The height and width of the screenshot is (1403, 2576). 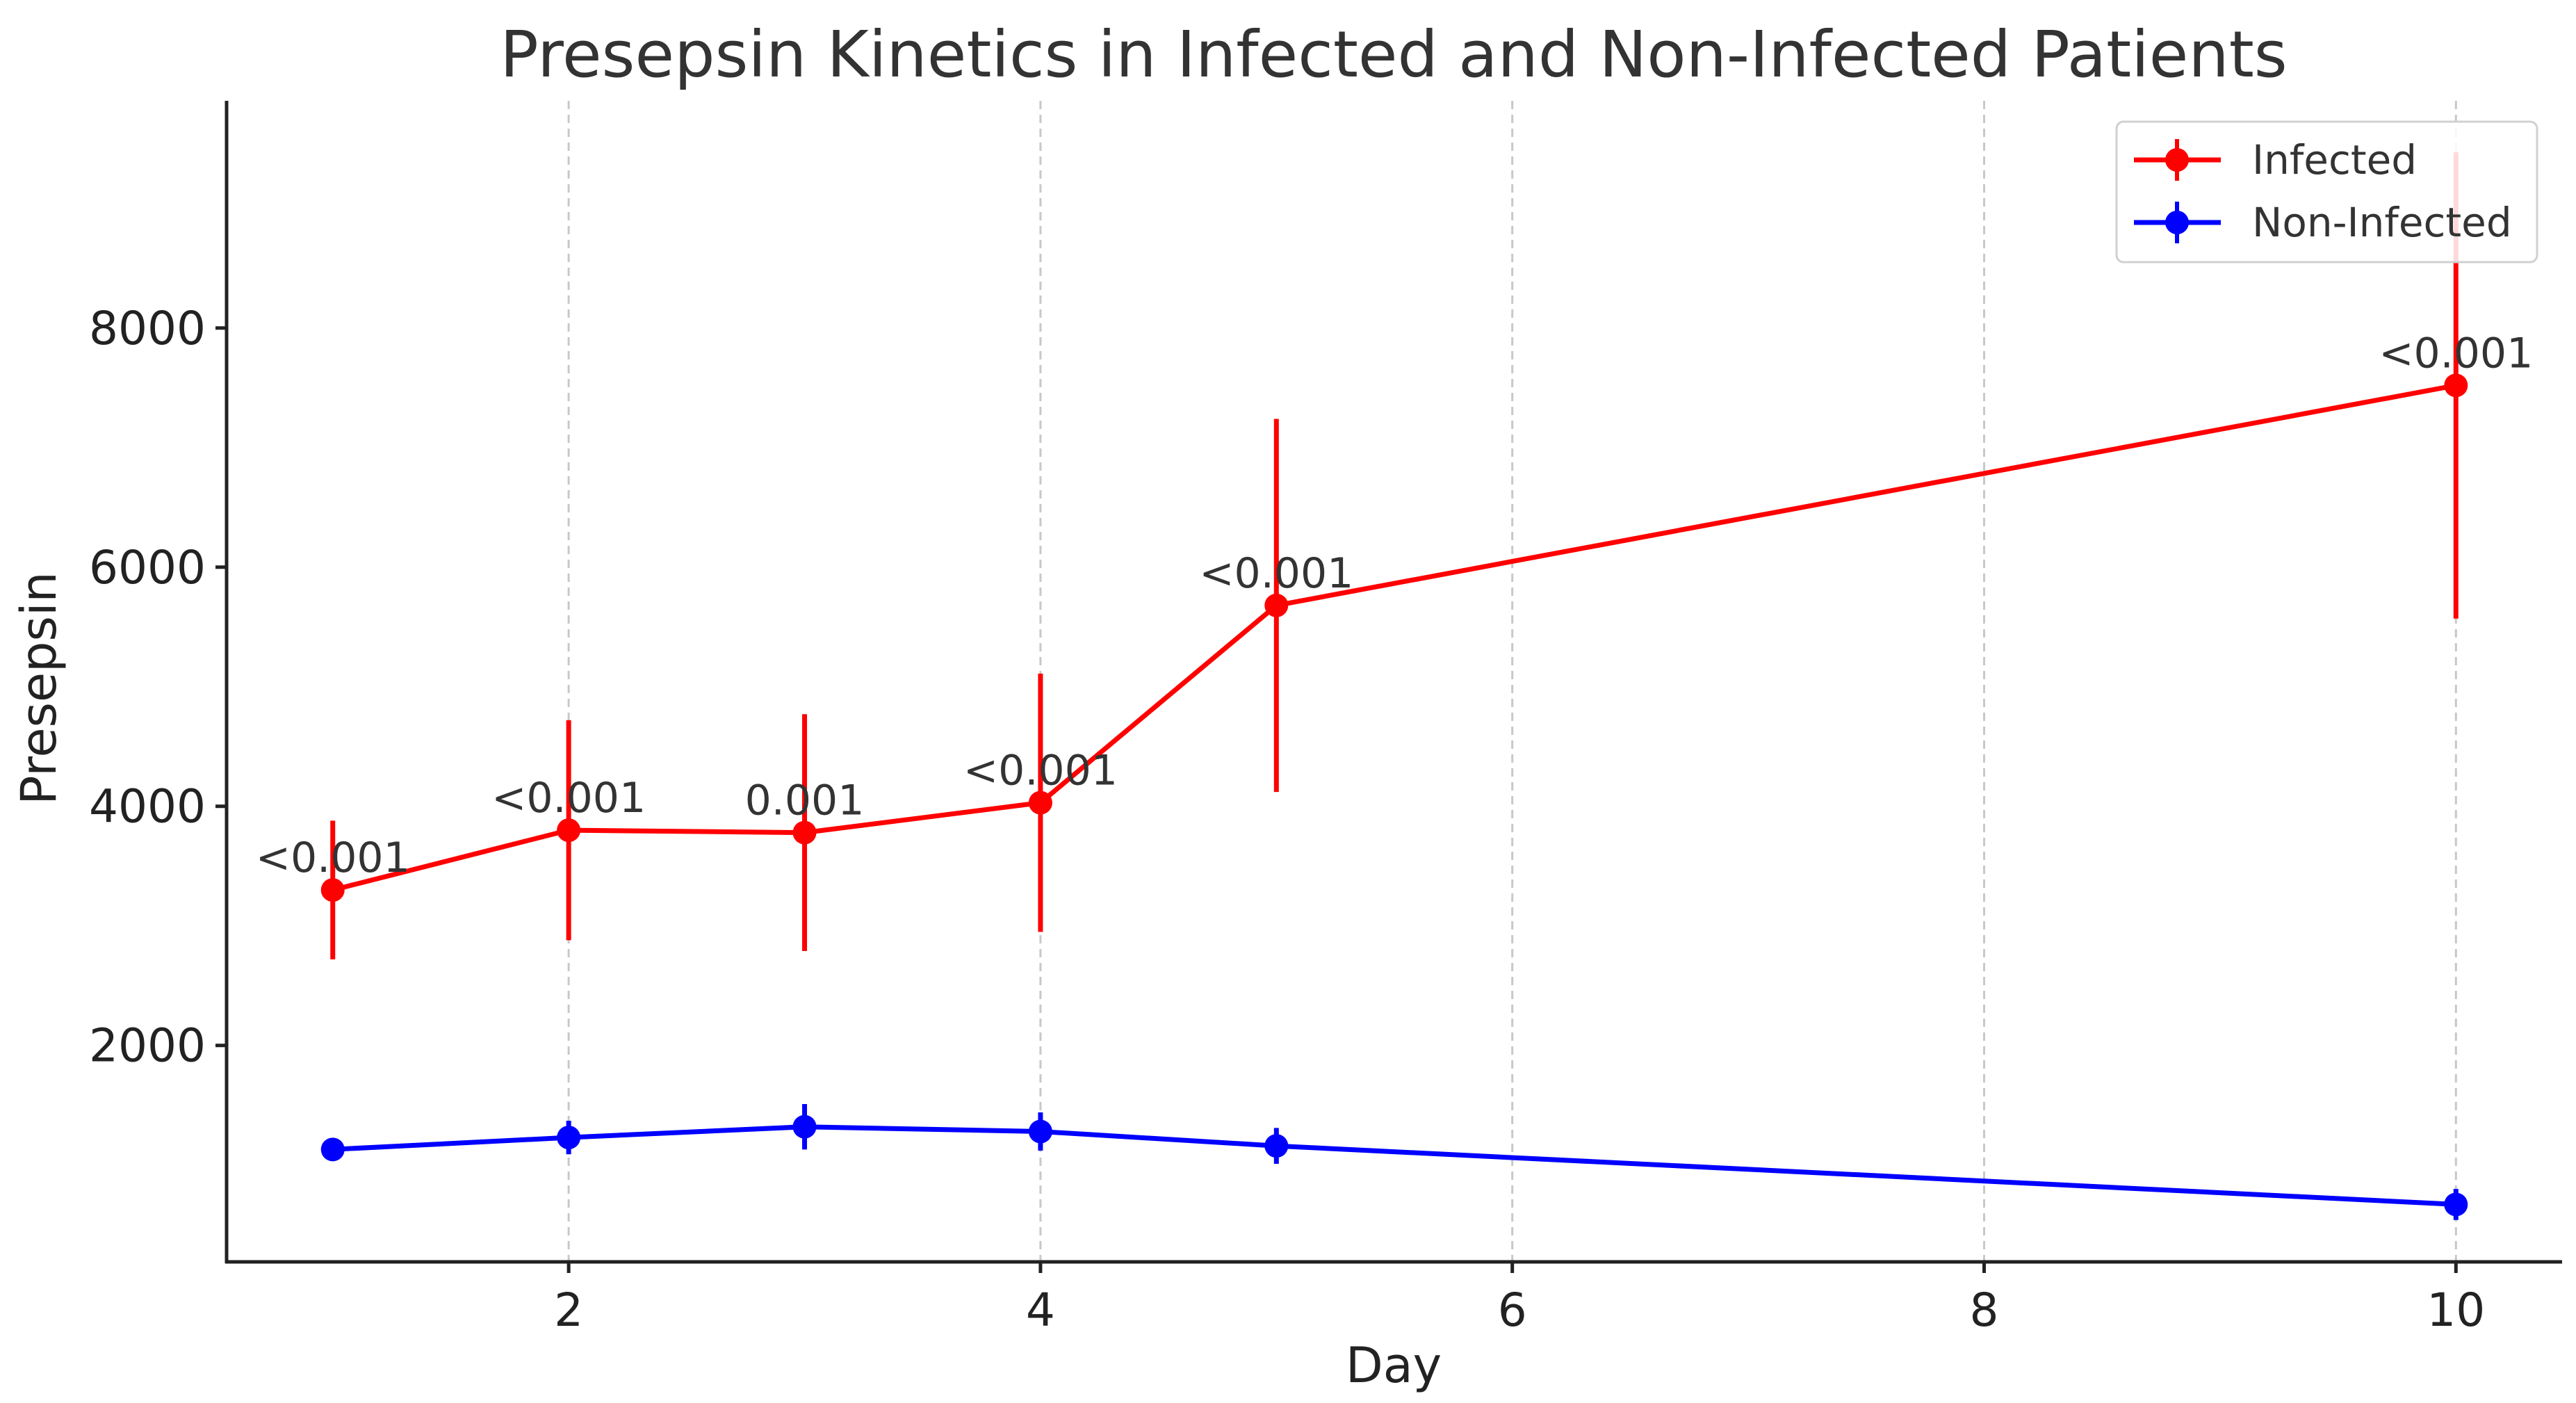 What do you see at coordinates (147, 328) in the screenshot?
I see `y-tick-label: 8000` at bounding box center [147, 328].